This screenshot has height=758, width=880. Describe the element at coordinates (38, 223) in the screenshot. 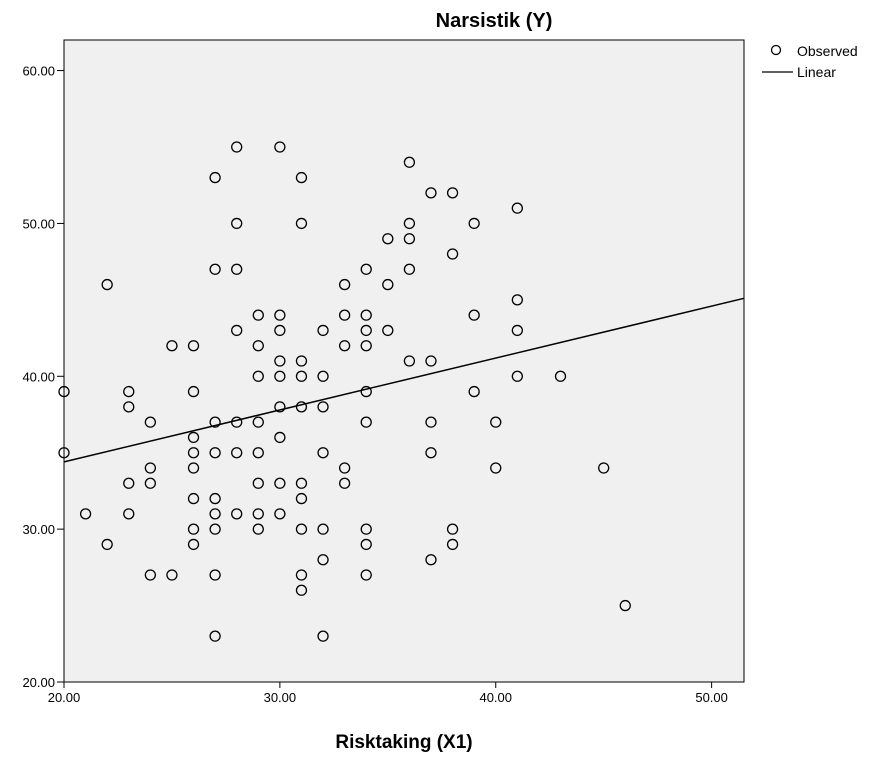

I see `y-tick-label: 50.00` at that location.